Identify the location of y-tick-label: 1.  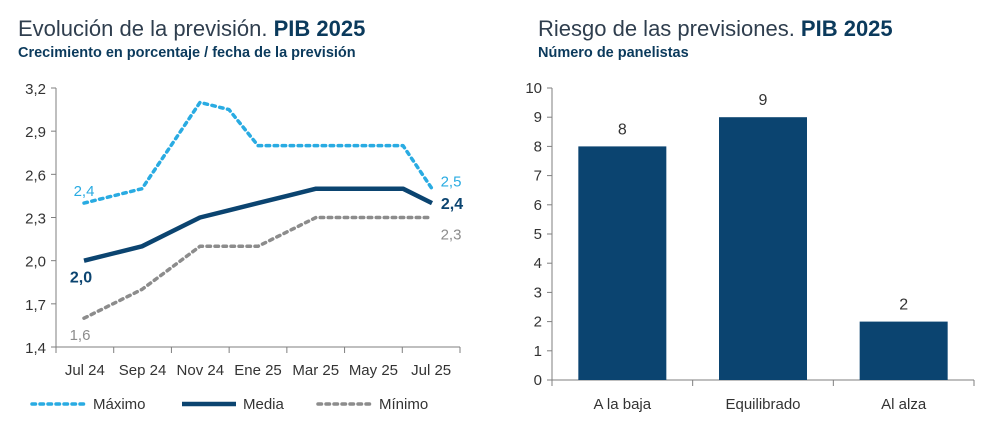
(538, 351).